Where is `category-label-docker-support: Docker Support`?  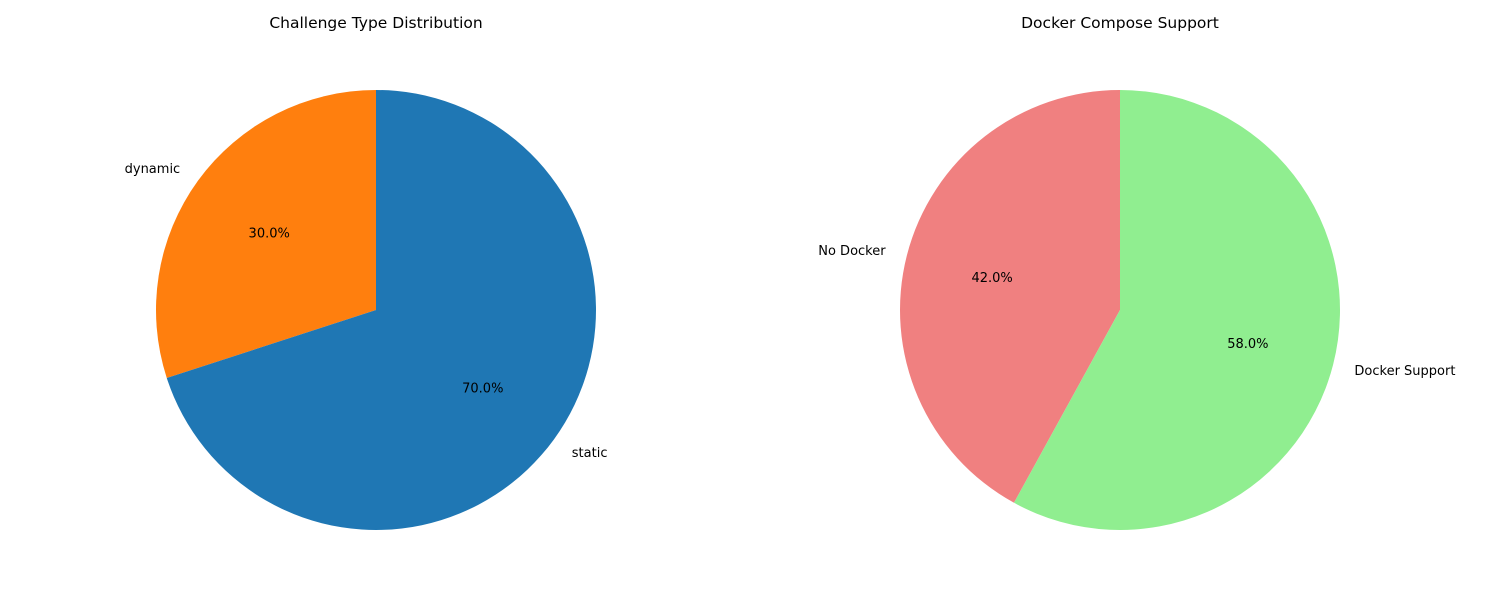 category-label-docker-support: Docker Support is located at coordinates (1404, 371).